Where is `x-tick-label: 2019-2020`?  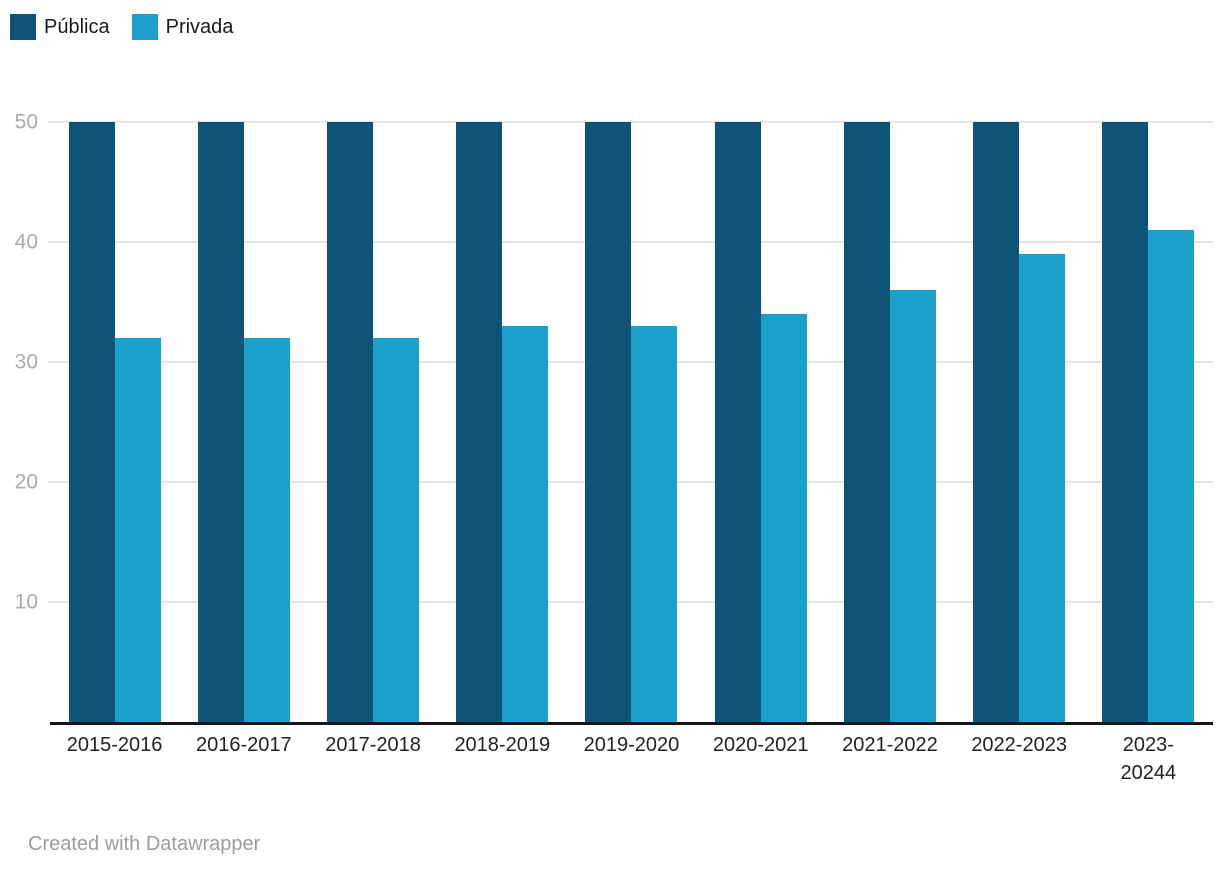 x-tick-label: 2019-2020 is located at coordinates (631, 745).